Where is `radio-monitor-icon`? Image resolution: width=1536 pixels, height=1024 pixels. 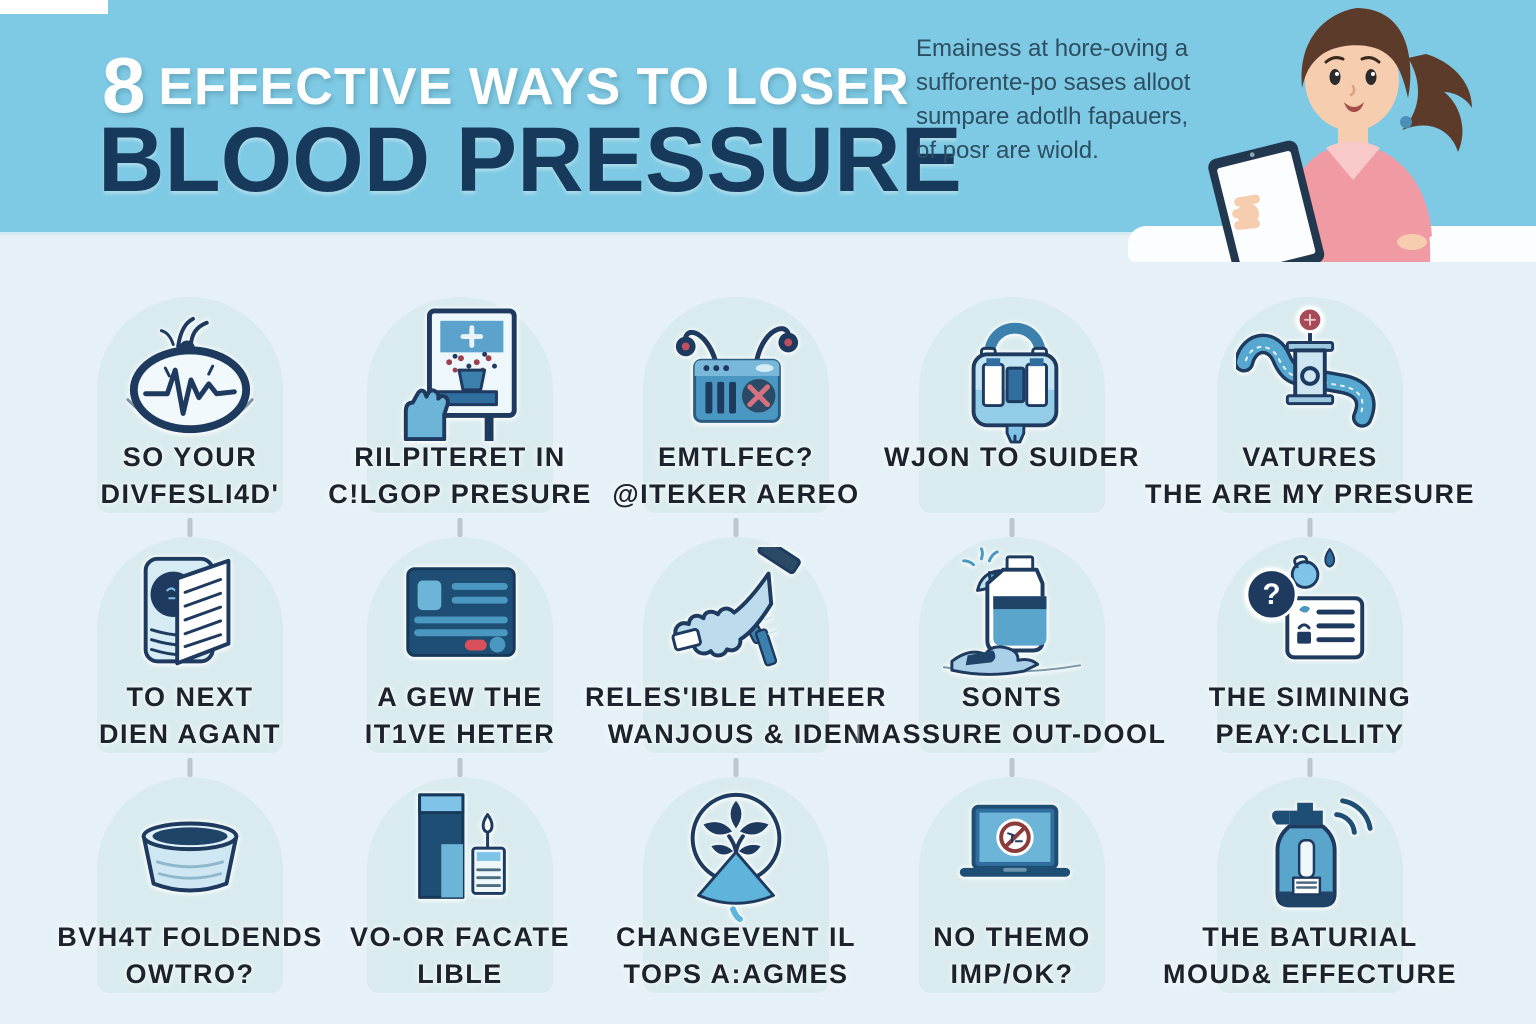 radio-monitor-icon is located at coordinates (736, 376).